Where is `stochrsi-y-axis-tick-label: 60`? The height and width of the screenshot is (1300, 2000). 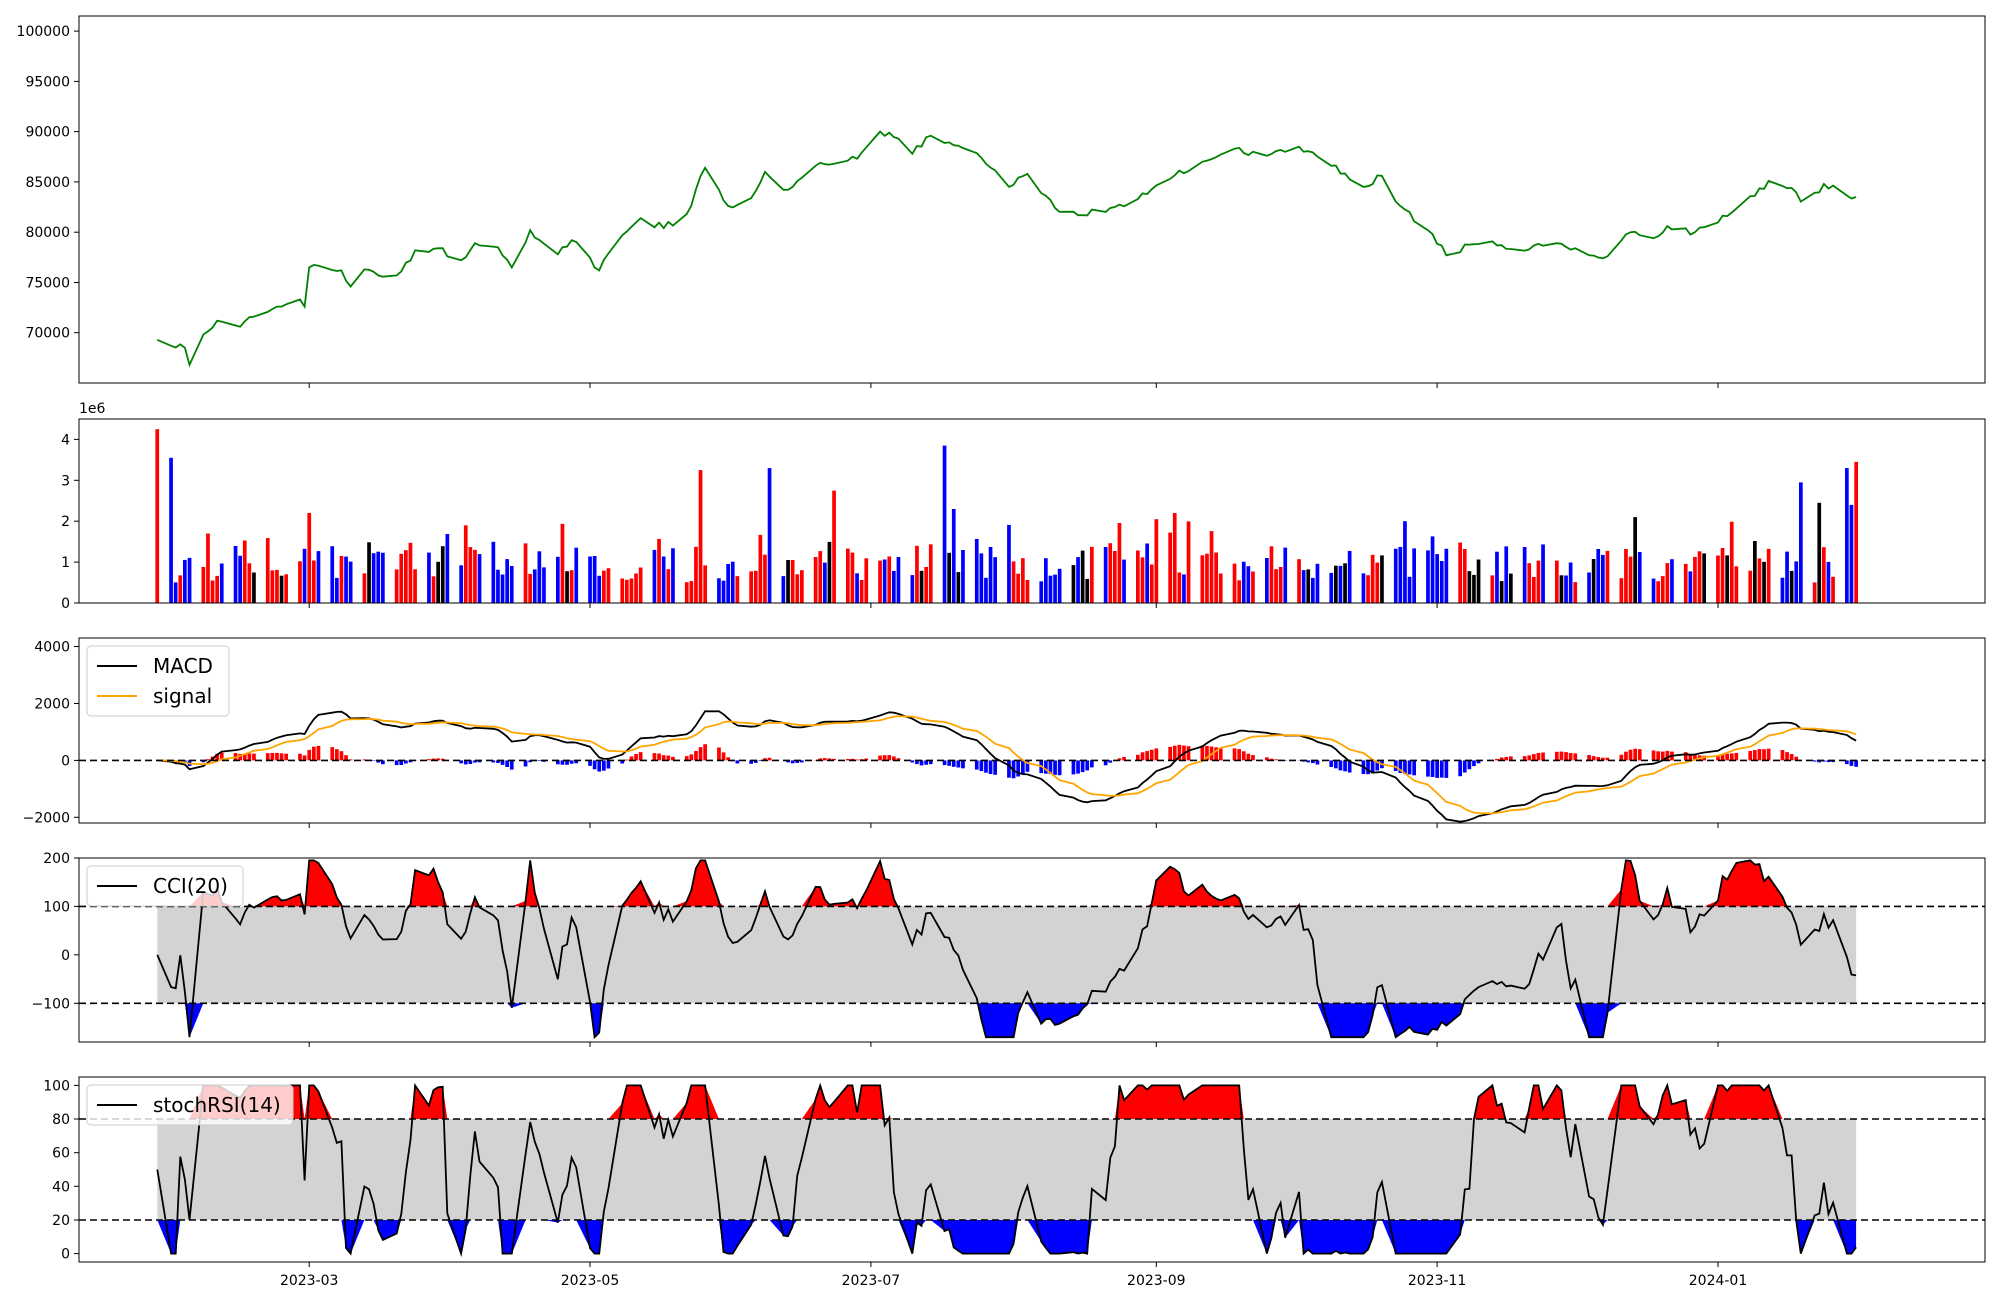 stochrsi-y-axis-tick-label: 60 is located at coordinates (61, 1154).